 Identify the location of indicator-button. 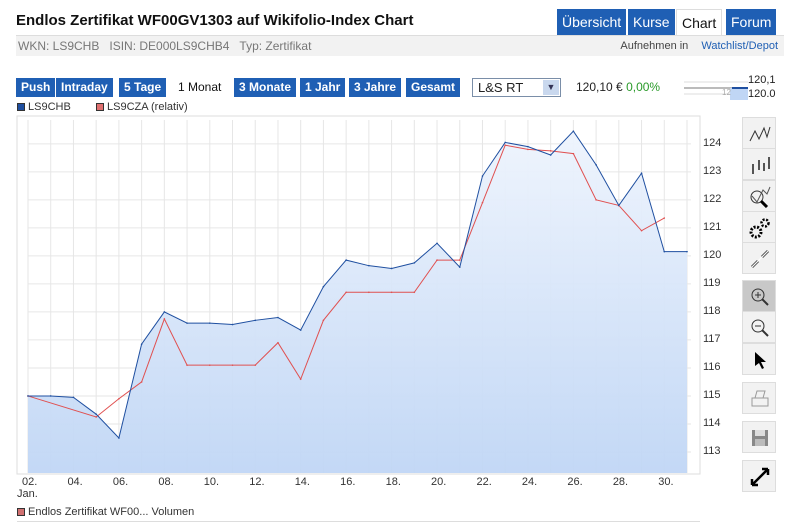
(759, 196).